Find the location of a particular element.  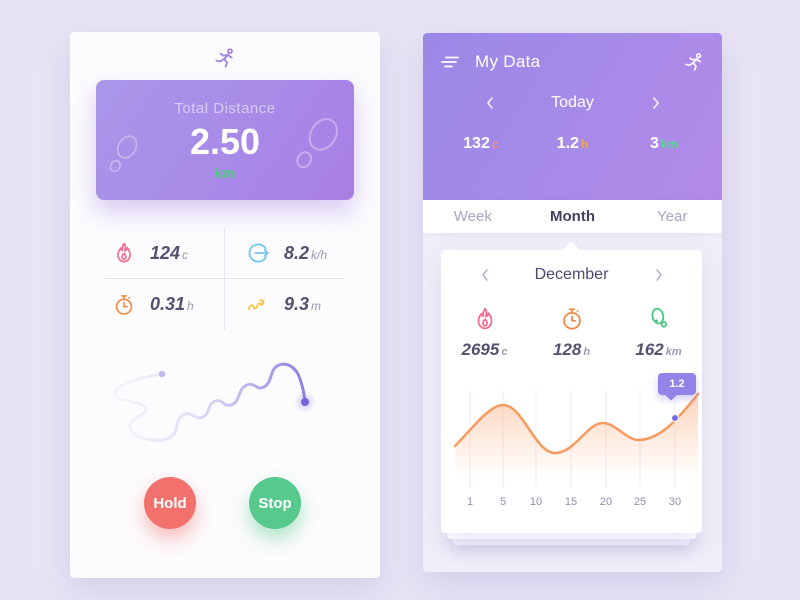

tab-year: Year is located at coordinates (672, 216).